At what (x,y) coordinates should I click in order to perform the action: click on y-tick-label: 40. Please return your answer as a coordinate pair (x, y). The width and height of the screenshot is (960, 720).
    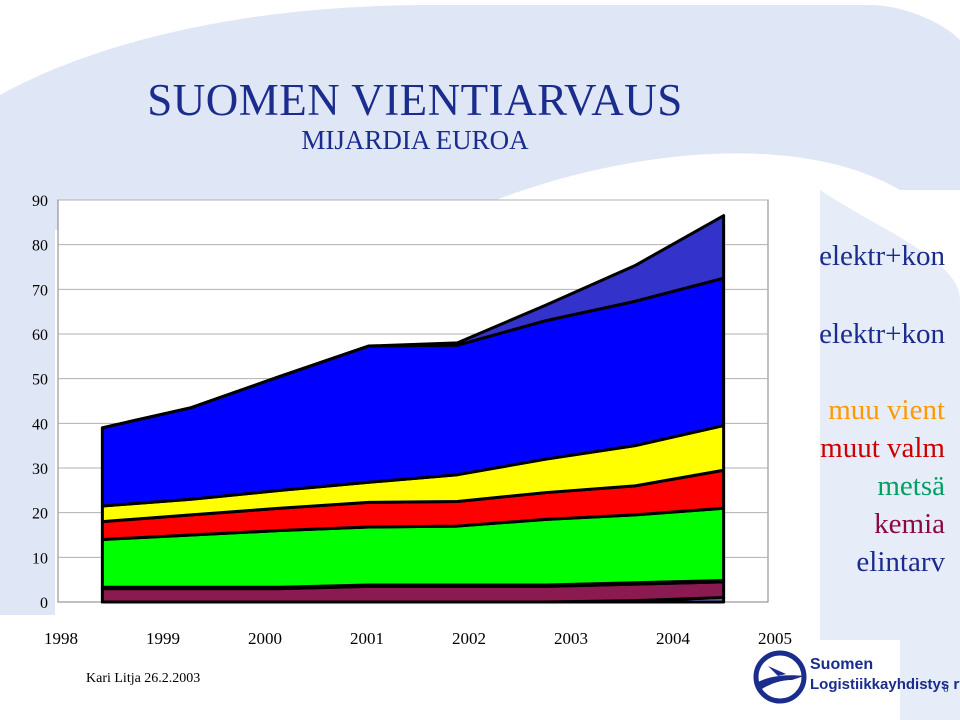
    Looking at the image, I should click on (40, 424).